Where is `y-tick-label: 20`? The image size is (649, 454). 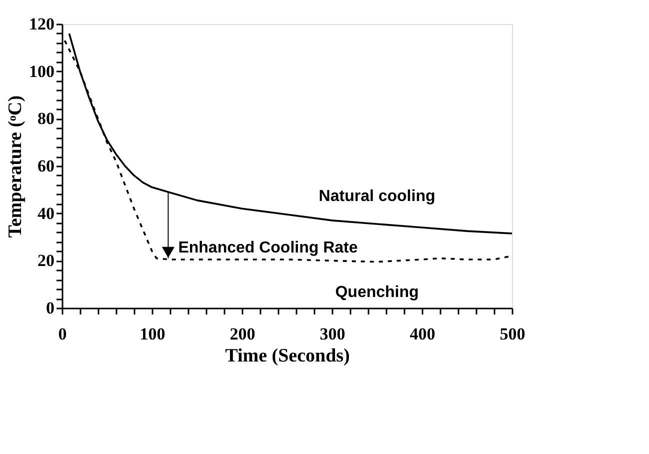 y-tick-label: 20 is located at coordinates (46, 260).